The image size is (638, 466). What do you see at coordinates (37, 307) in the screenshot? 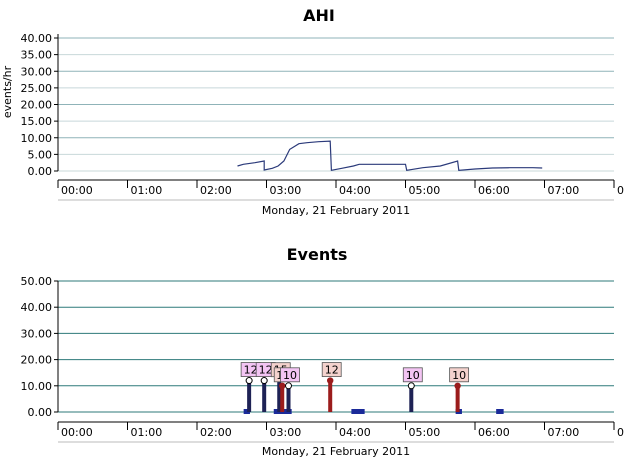
I see `events-y-tick-label: 40.00` at bounding box center [37, 307].